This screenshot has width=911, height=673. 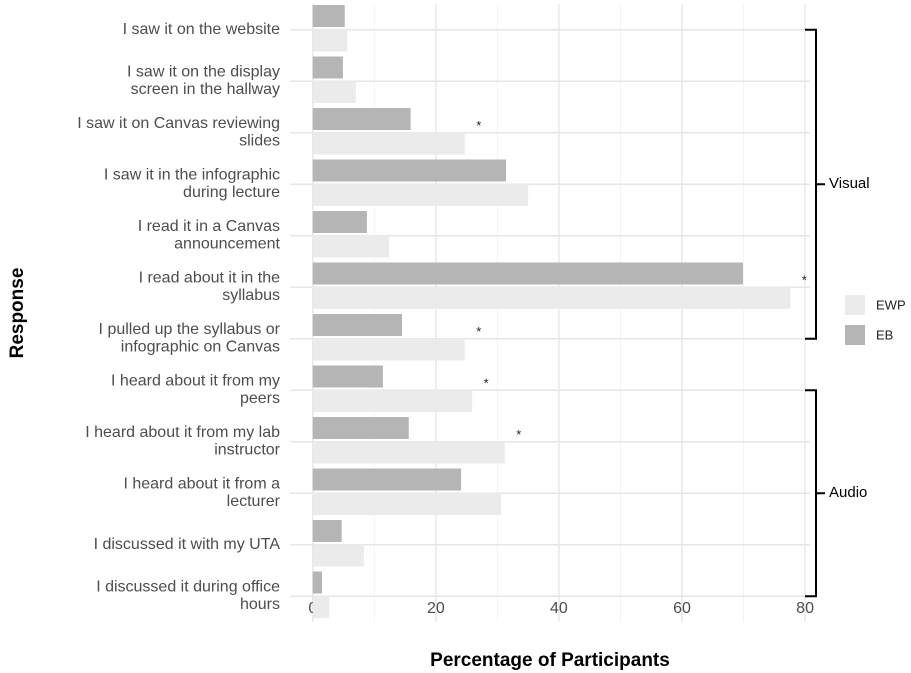 I want to click on y-tick-label: I discussed it during office hours, so click(x=188, y=596).